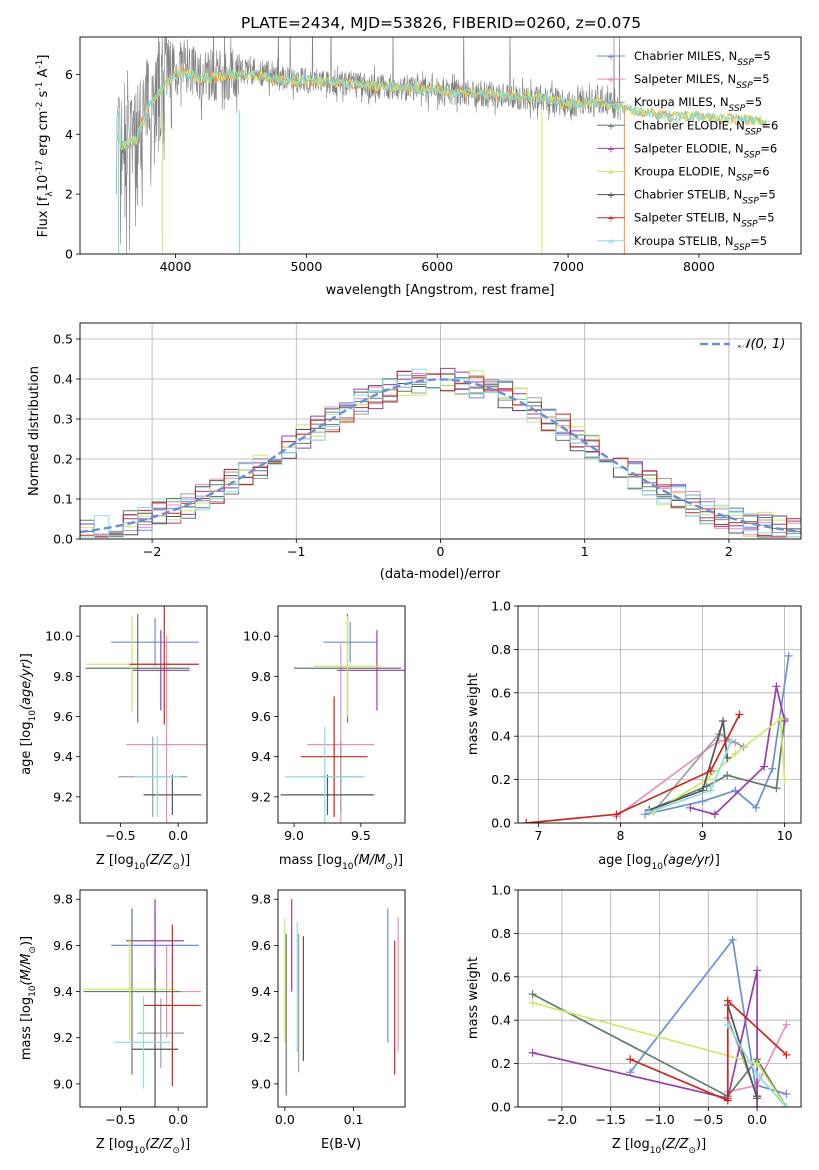 The height and width of the screenshot is (1170, 819). I want to click on label-part: Kroupa ELODIE, N, so click(685, 172).